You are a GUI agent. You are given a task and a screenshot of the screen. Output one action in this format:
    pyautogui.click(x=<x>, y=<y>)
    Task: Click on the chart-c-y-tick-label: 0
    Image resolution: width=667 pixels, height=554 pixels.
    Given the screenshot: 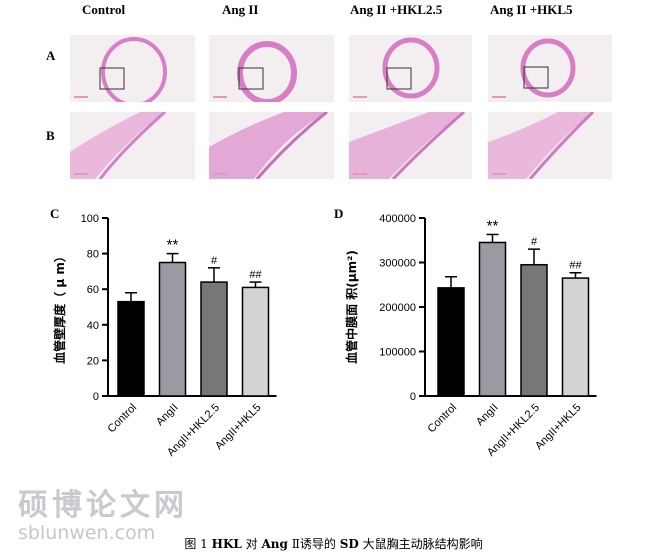 What is the action you would take?
    pyautogui.click(x=96, y=397)
    